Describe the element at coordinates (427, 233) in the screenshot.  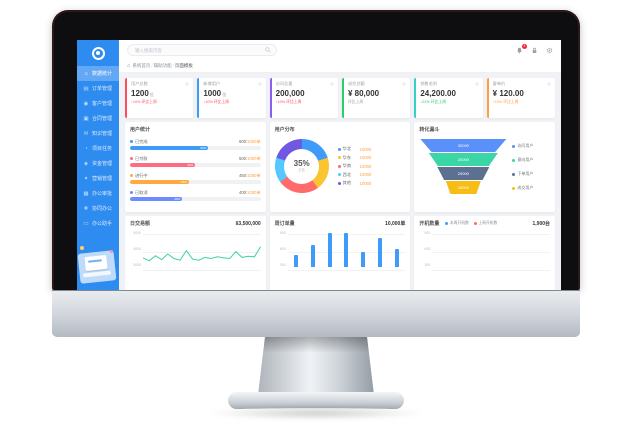
I see `y-tick: 900` at that location.